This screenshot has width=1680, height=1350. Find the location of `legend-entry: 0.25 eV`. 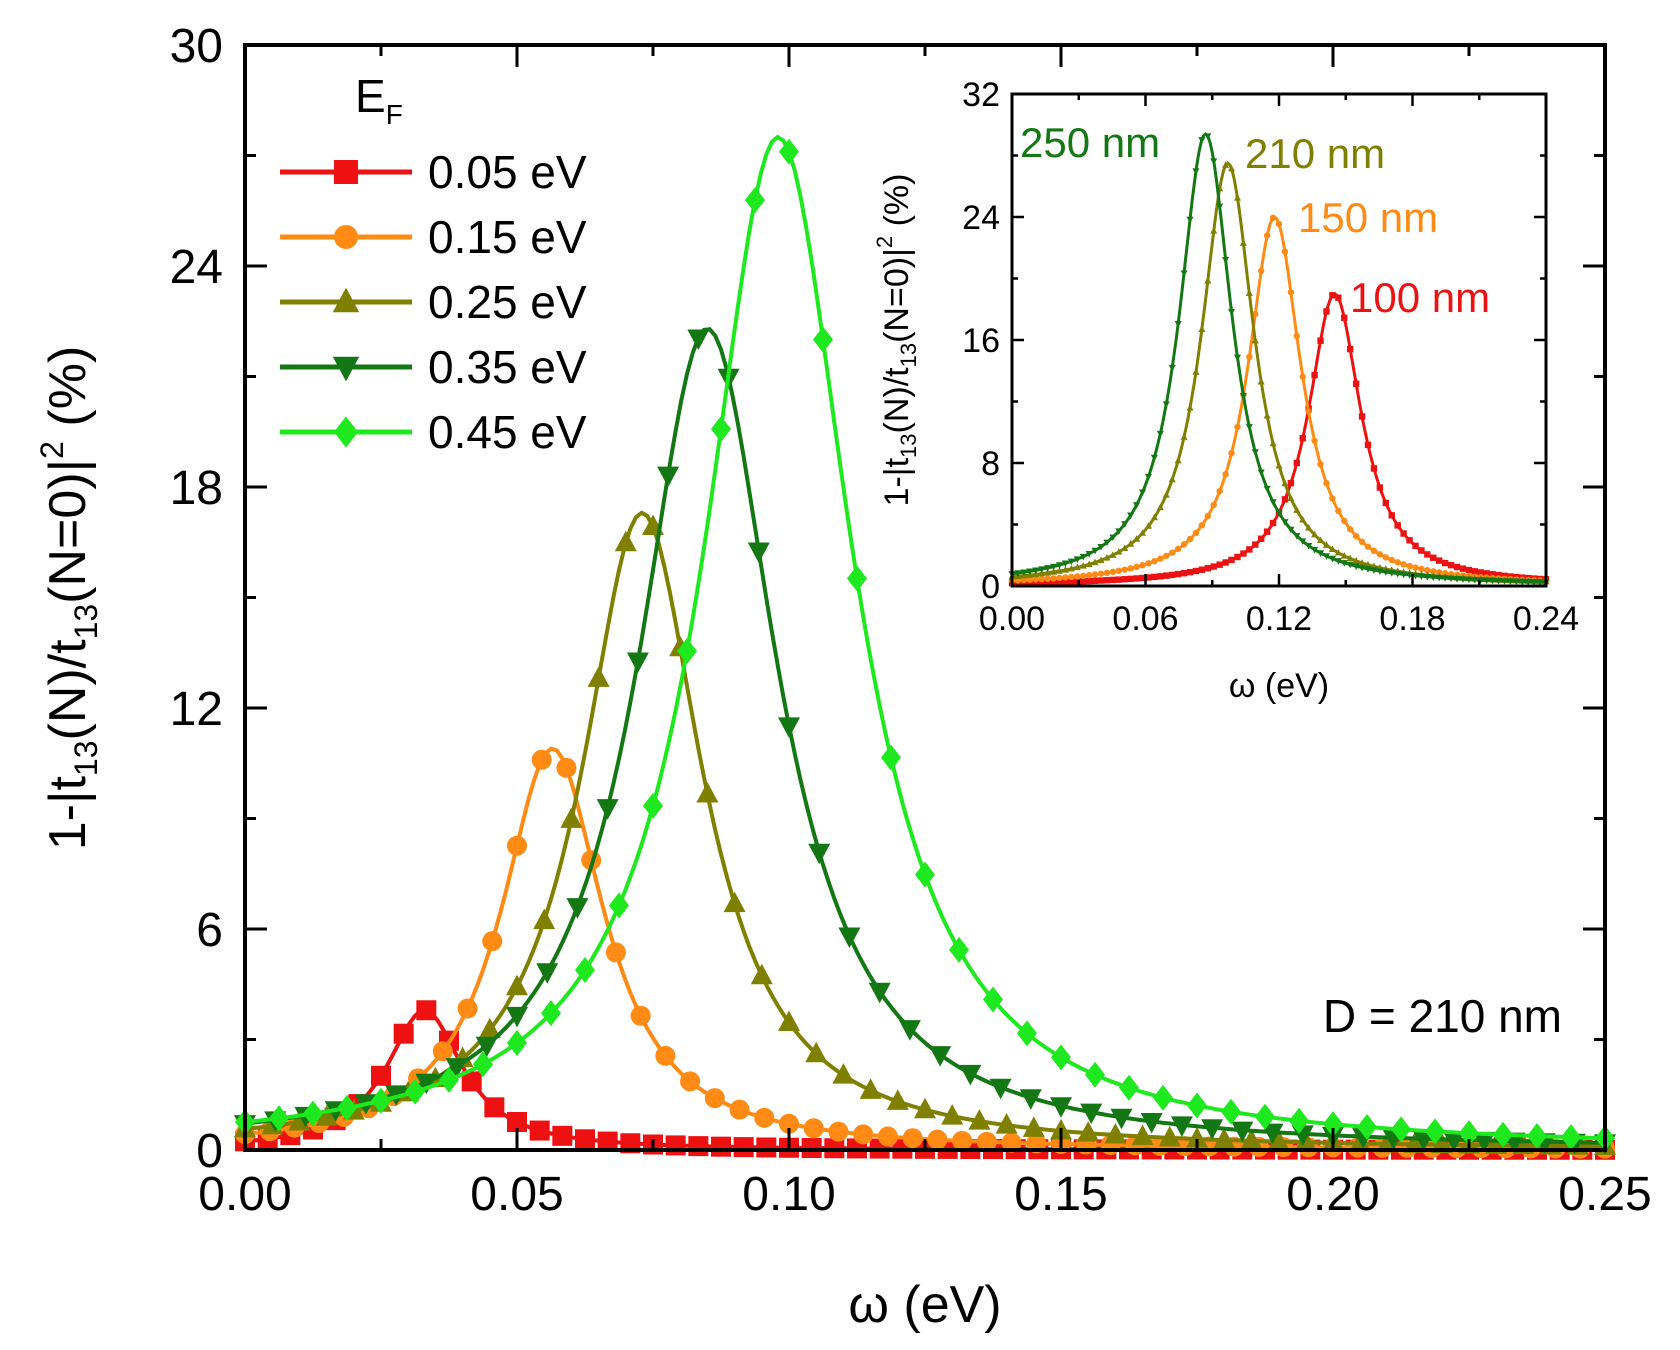

legend-entry: 0.25 eV is located at coordinates (433, 302).